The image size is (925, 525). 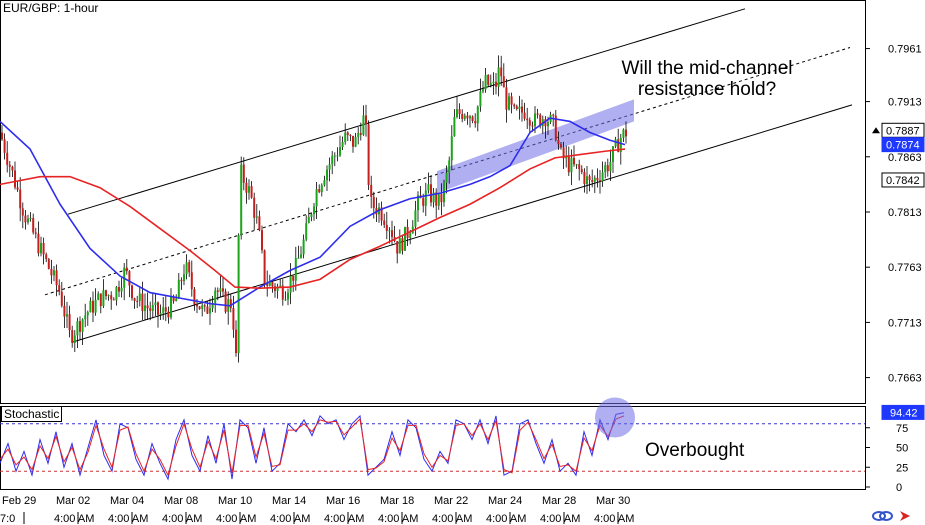 I want to click on price-tick-label: 0.7913, so click(x=905, y=103).